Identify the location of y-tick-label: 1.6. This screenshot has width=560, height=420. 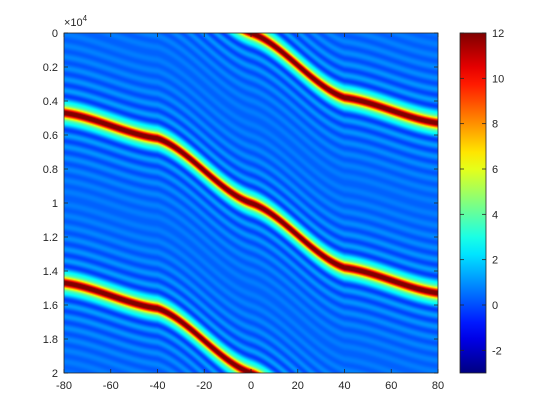
(50, 306).